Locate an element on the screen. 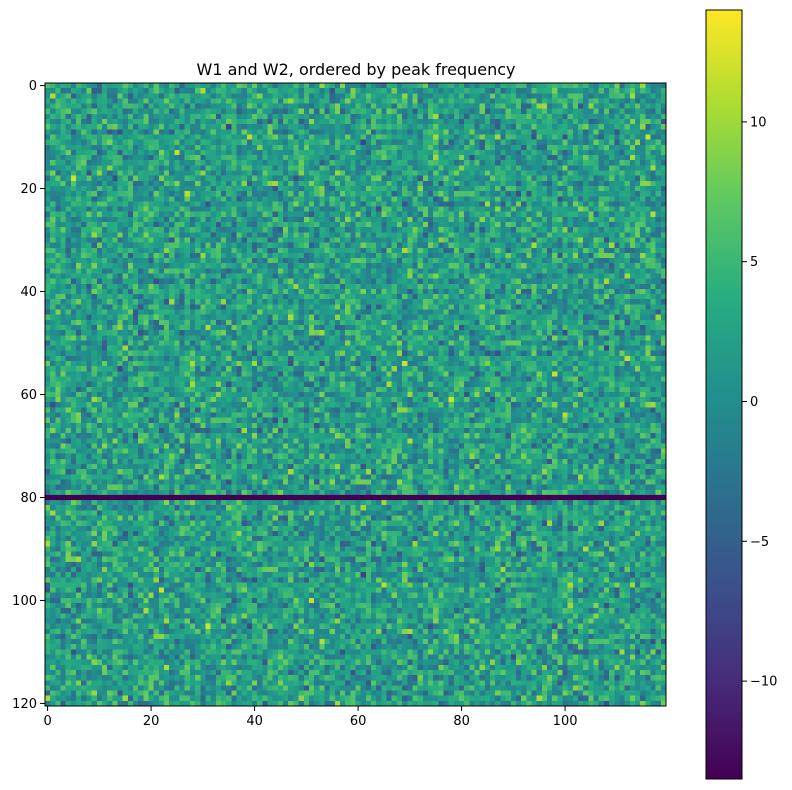  y-tick-label: 40 is located at coordinates (28, 292).